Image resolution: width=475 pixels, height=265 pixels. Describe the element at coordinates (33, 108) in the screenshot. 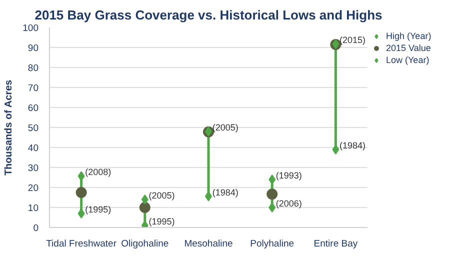

I see `y-tick-label: 60` at that location.